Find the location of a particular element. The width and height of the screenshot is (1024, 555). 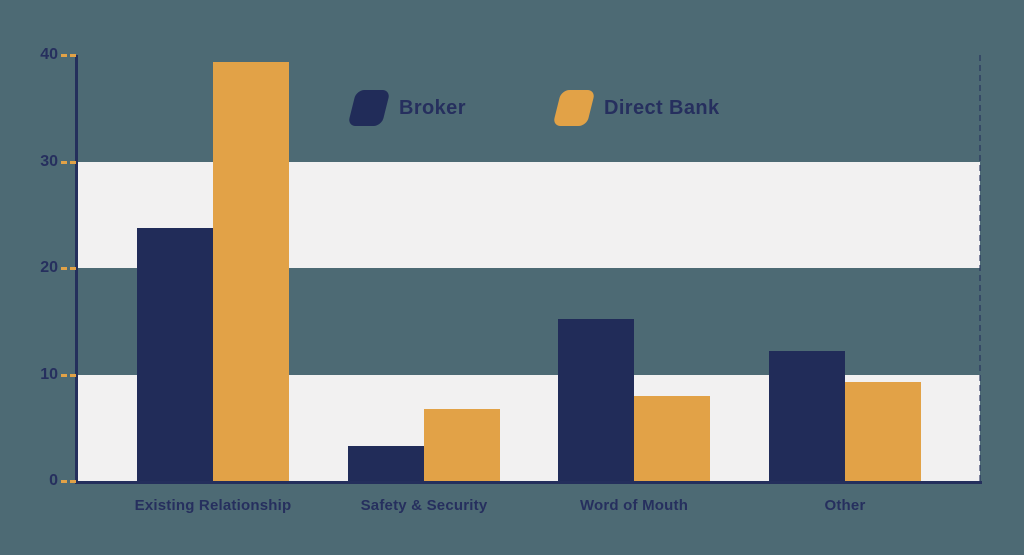

bar-broker-other is located at coordinates (807, 416).